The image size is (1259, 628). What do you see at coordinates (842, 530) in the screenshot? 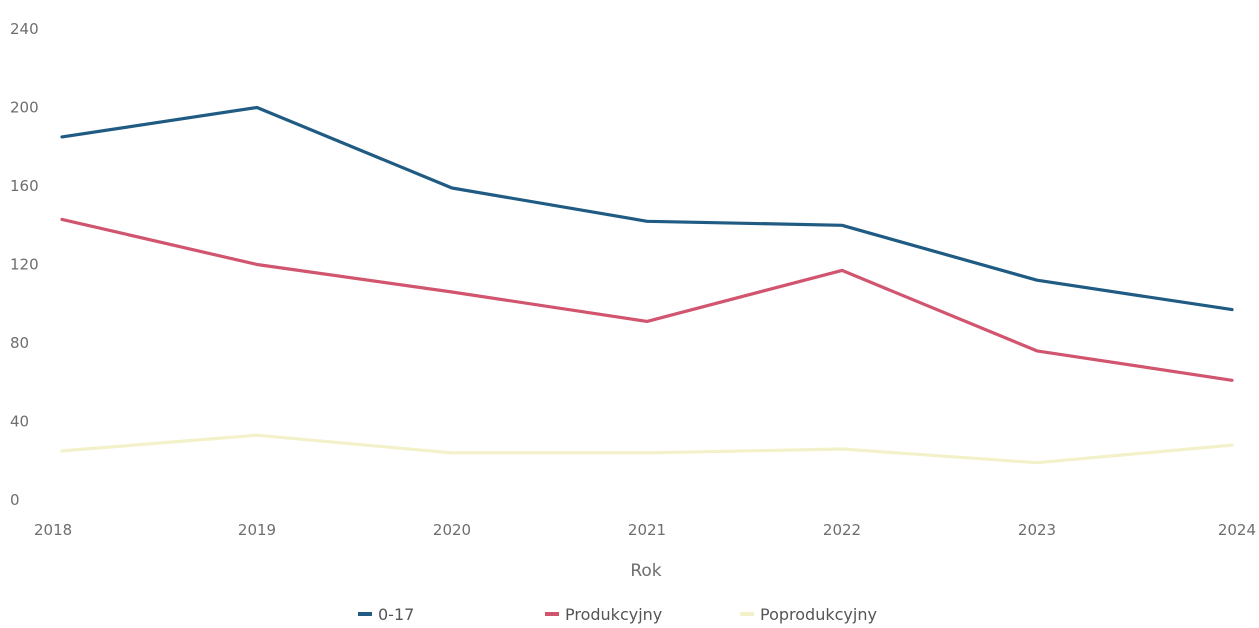
I see `x-tick-label: 2022` at bounding box center [842, 530].